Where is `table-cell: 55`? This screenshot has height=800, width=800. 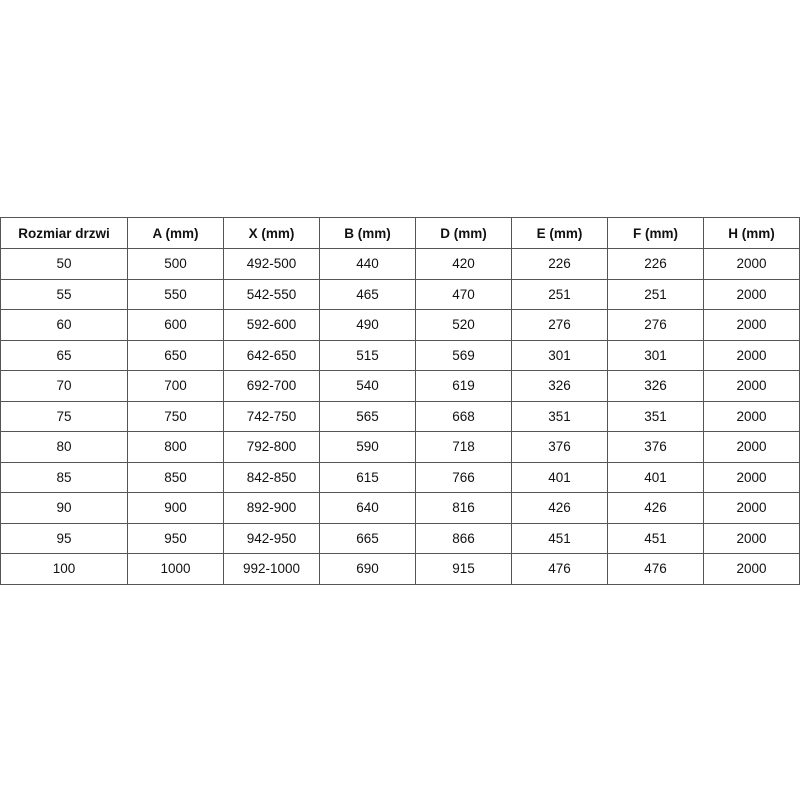 table-cell: 55 is located at coordinates (64, 294).